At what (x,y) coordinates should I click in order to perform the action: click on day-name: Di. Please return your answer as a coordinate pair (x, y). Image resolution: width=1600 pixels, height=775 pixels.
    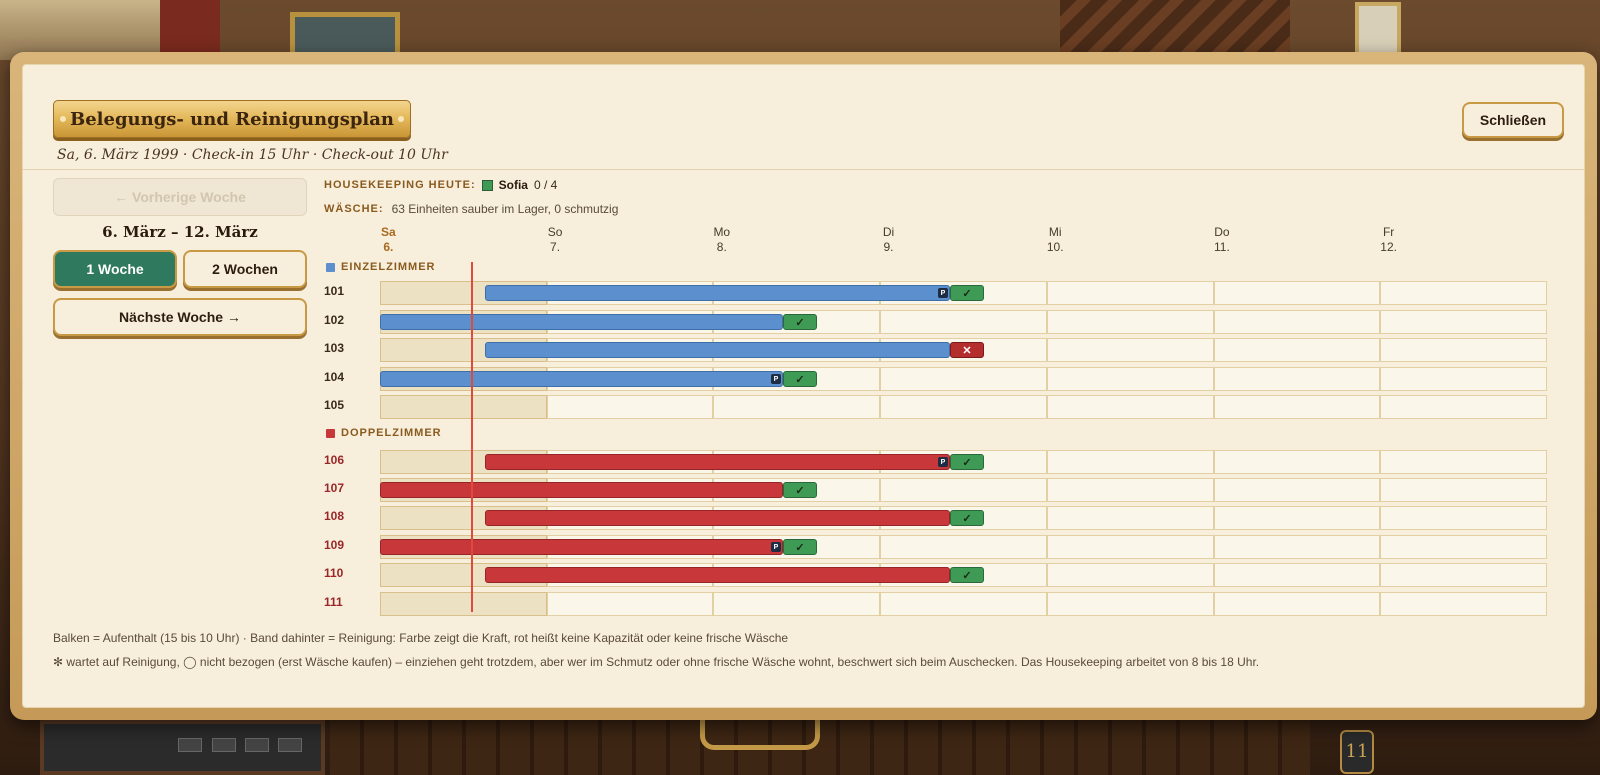
    Looking at the image, I should click on (888, 232).